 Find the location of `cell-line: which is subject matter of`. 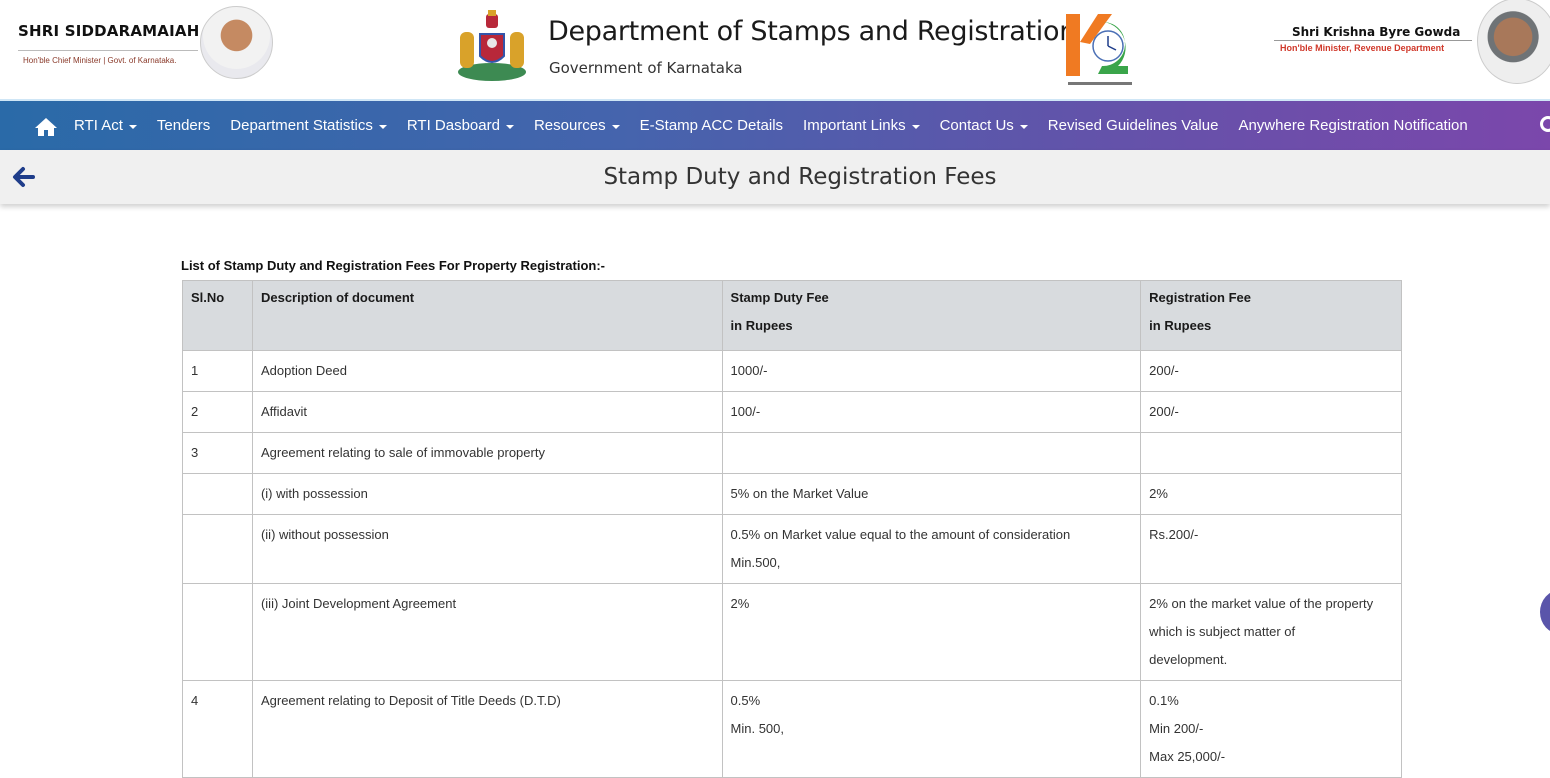

cell-line: which is subject matter of is located at coordinates (1222, 631).